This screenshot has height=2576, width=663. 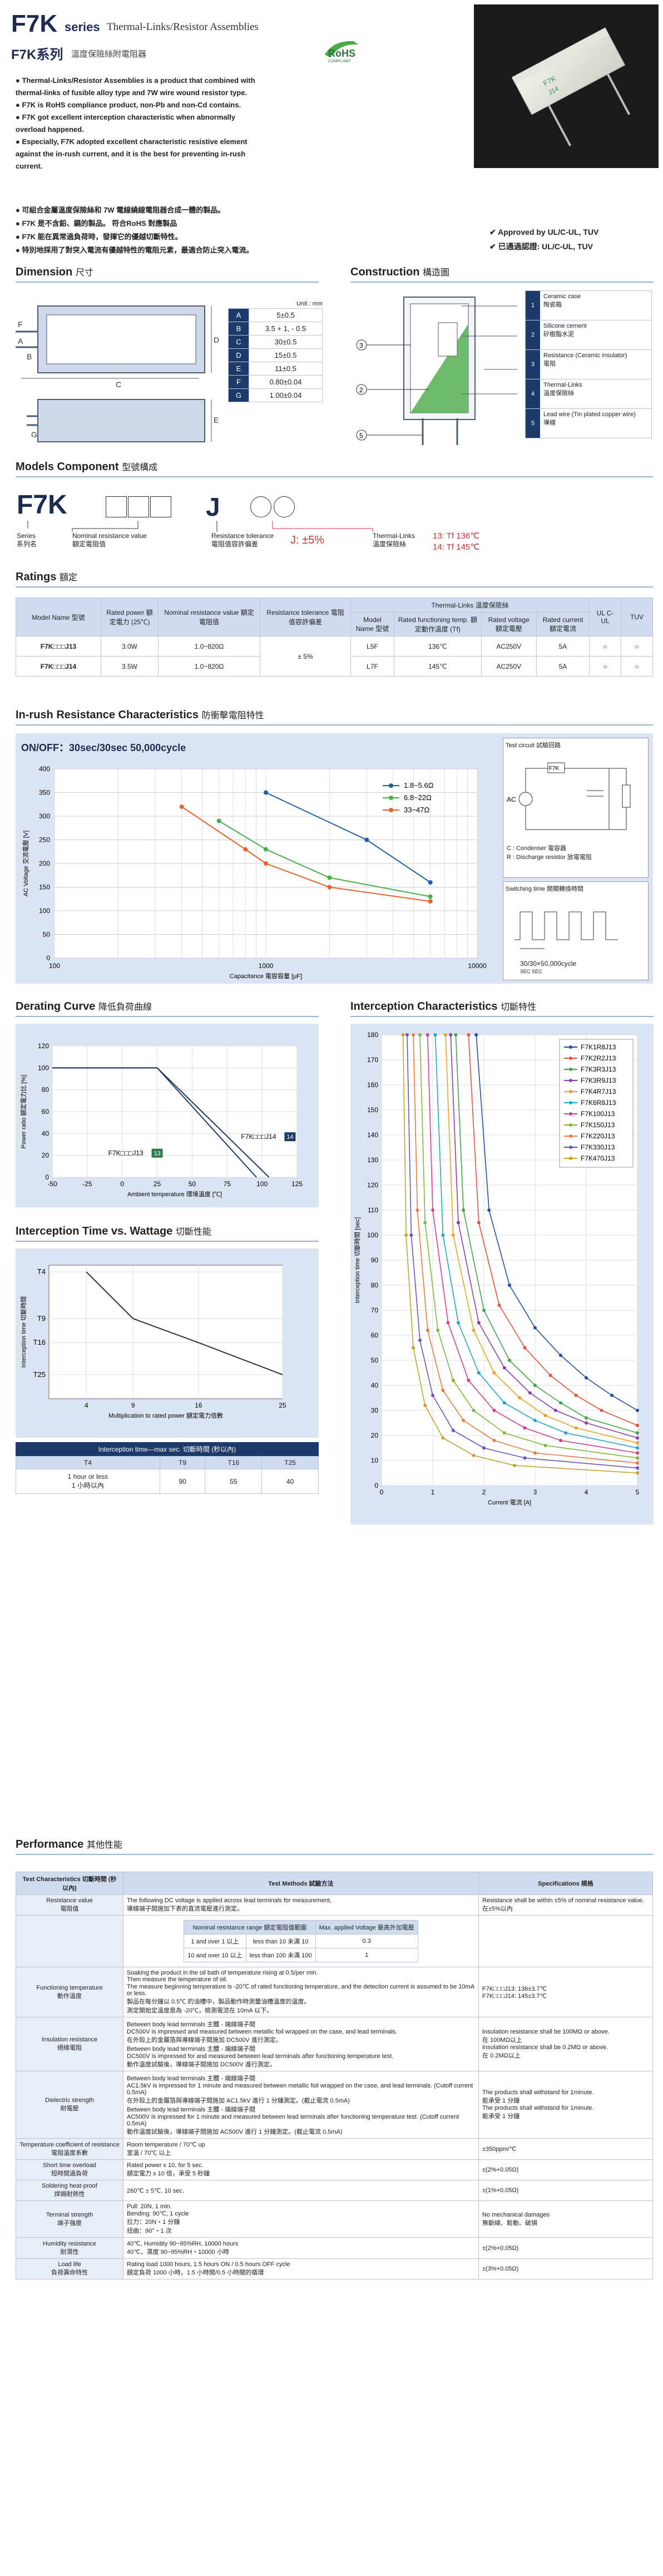 I want to click on y-tick-label: 100, so click(x=44, y=911).